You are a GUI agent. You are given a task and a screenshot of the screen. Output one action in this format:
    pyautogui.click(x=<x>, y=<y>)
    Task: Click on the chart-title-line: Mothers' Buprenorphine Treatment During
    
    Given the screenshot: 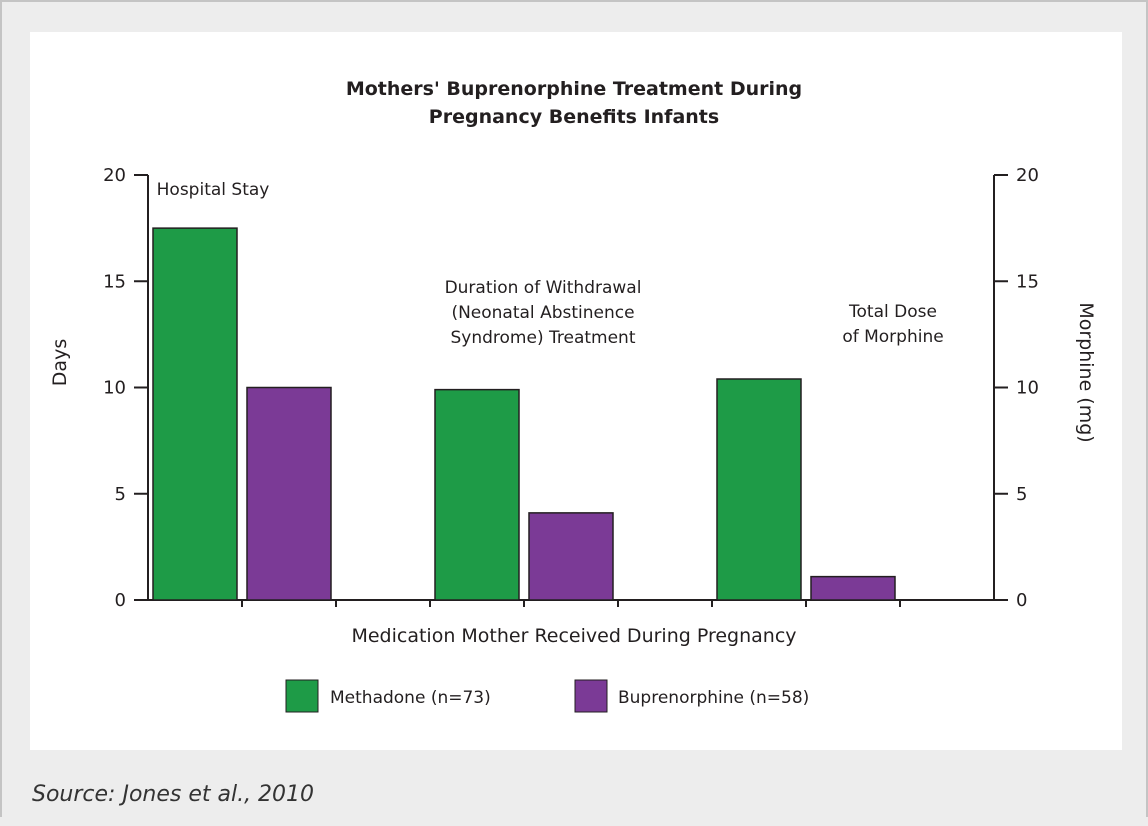 What is the action you would take?
    pyautogui.click(x=574, y=89)
    